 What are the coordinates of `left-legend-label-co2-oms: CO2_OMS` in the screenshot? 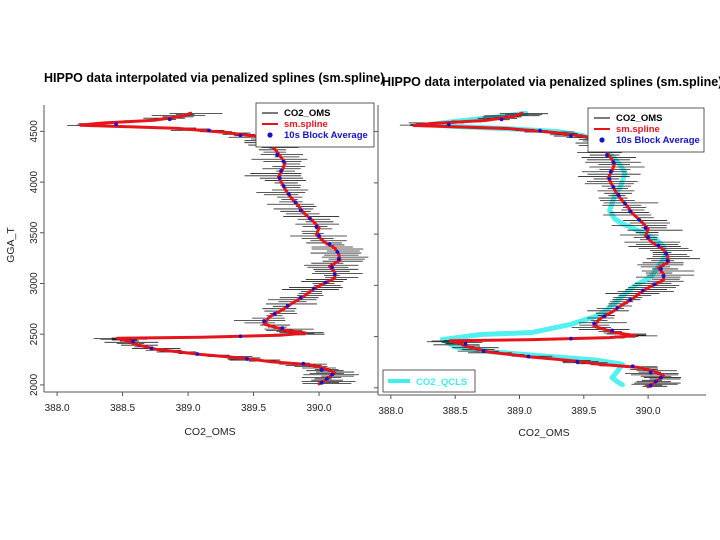 It's located at (307, 113).